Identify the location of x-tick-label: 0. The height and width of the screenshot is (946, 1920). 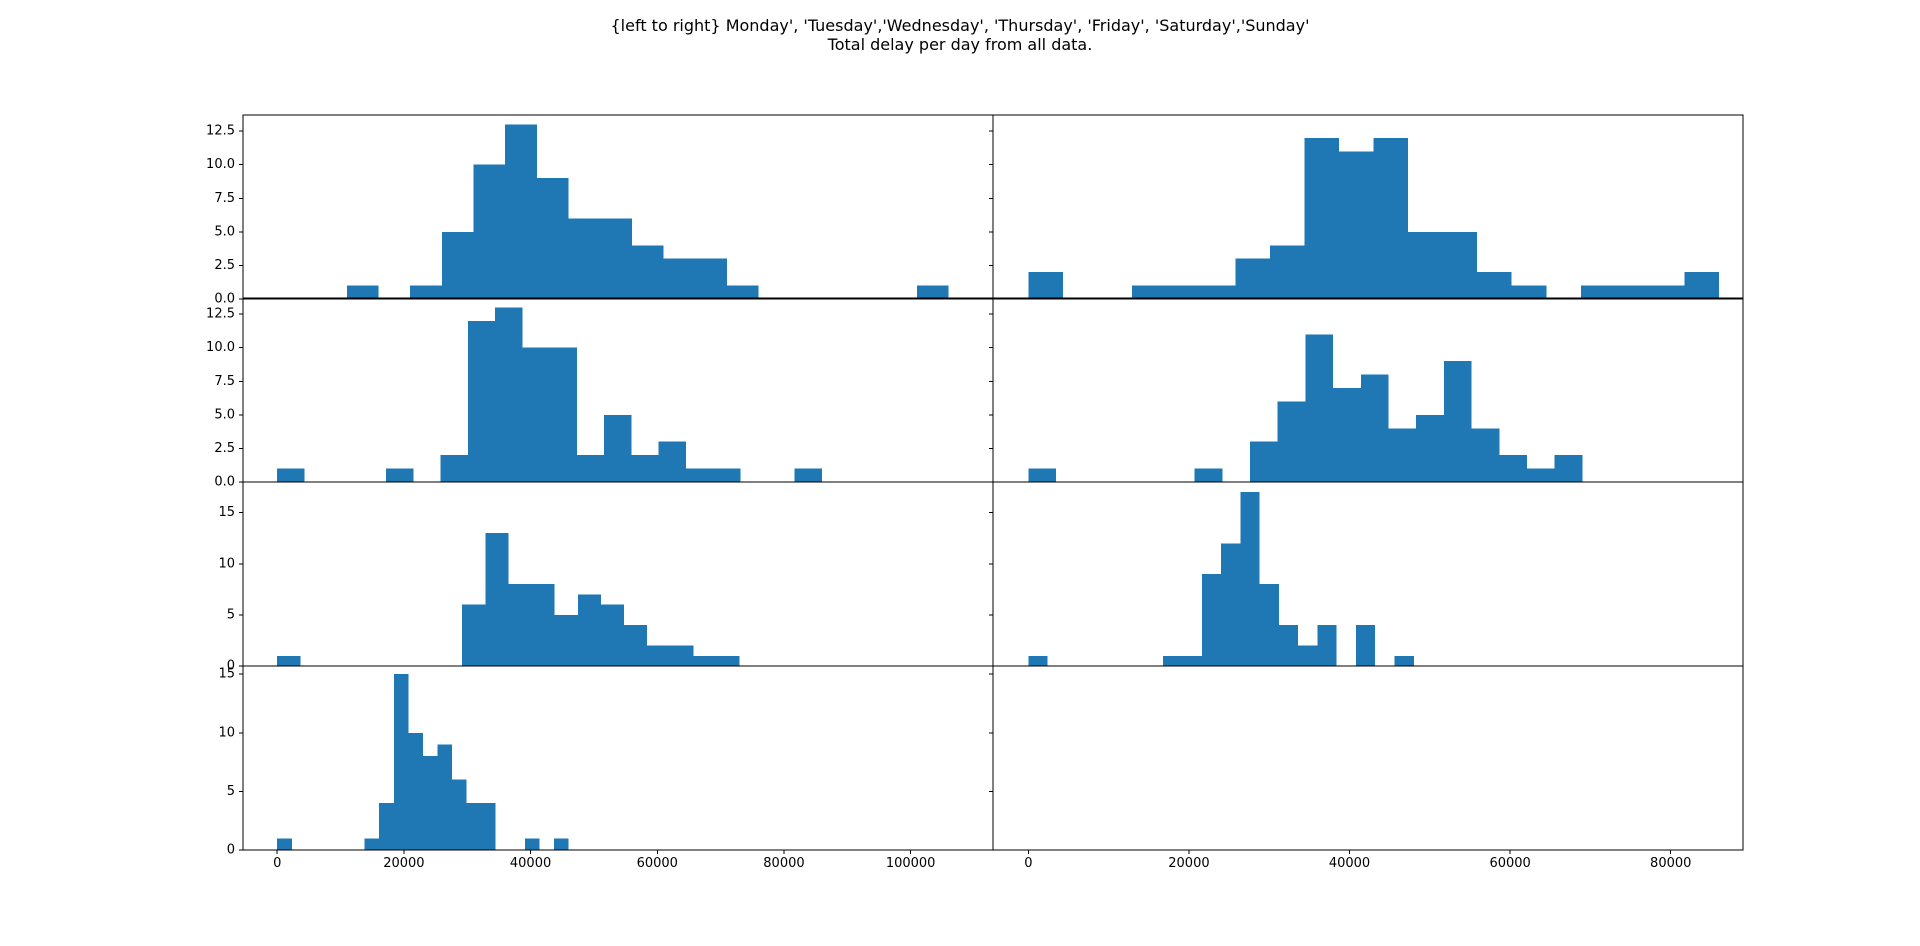
(277, 863).